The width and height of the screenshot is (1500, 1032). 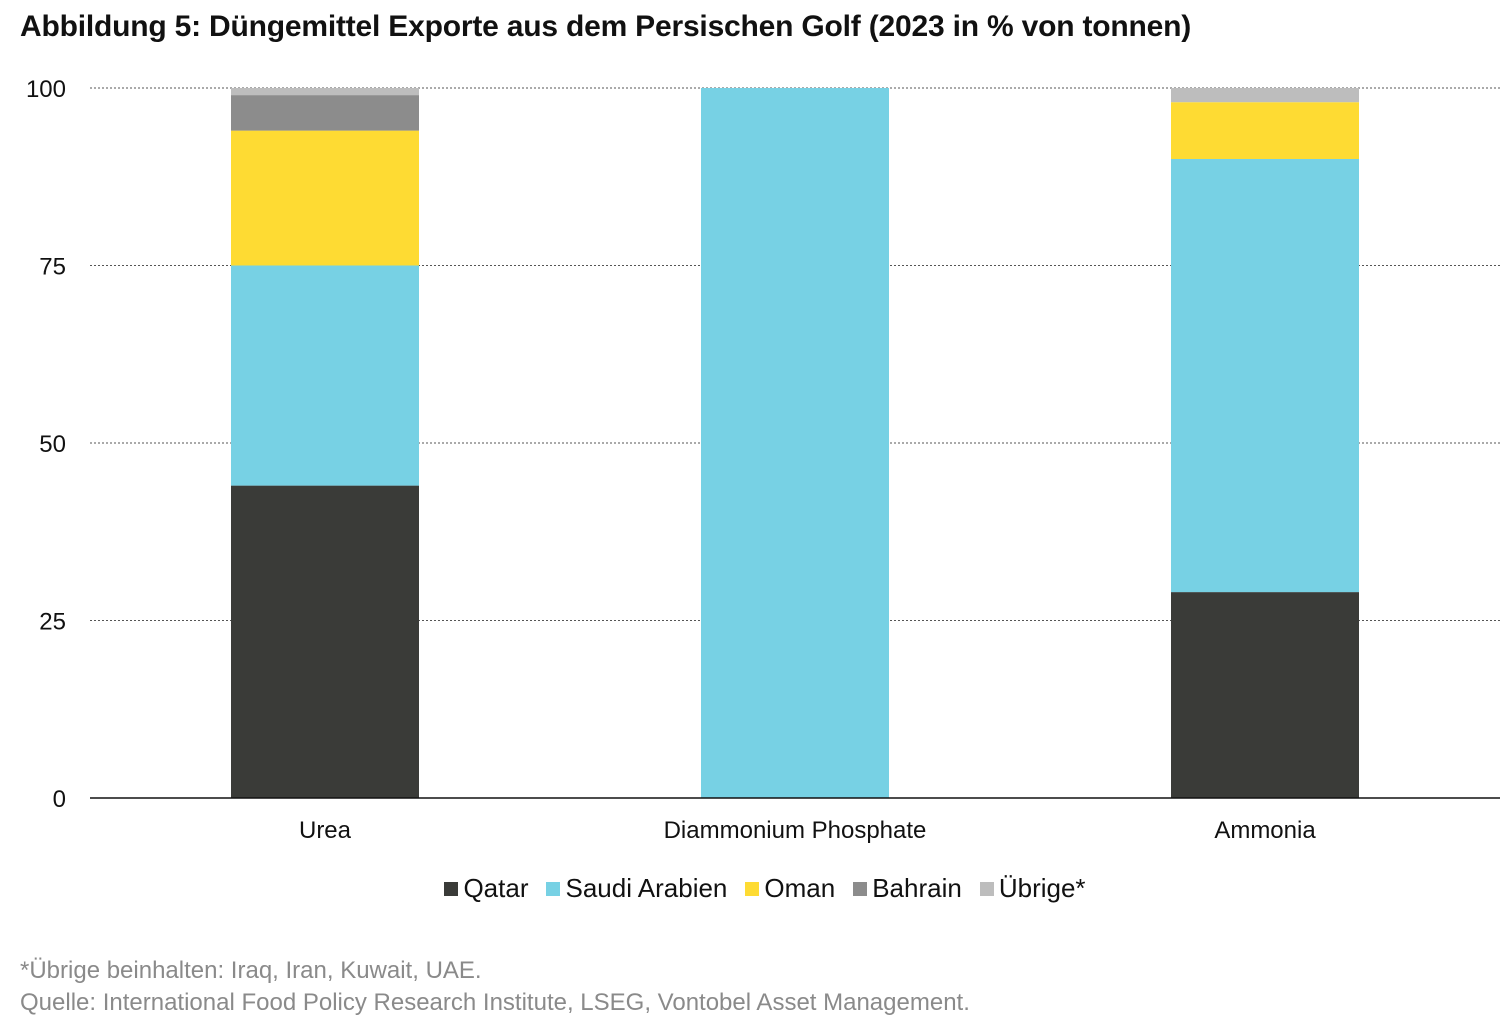 I want to click on legend-label: Übrige*, so click(x=1042, y=888).